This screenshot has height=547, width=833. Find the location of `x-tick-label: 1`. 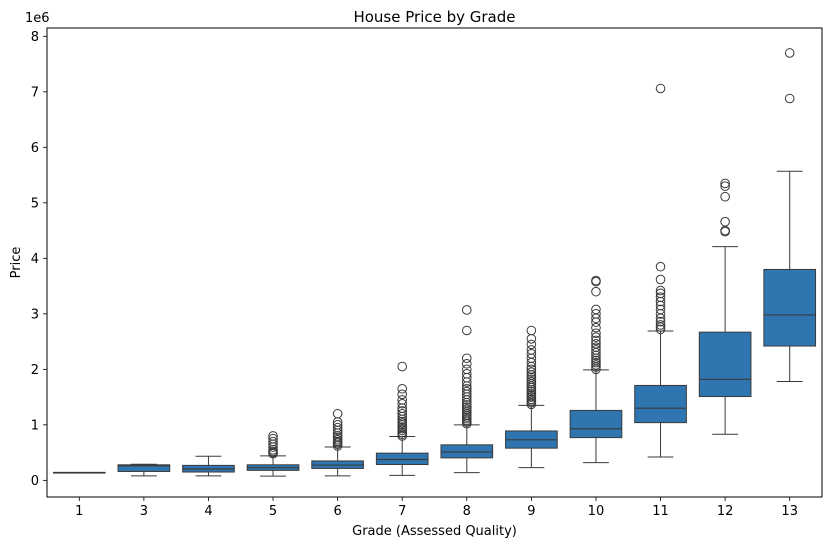

x-tick-label: 1 is located at coordinates (79, 511).